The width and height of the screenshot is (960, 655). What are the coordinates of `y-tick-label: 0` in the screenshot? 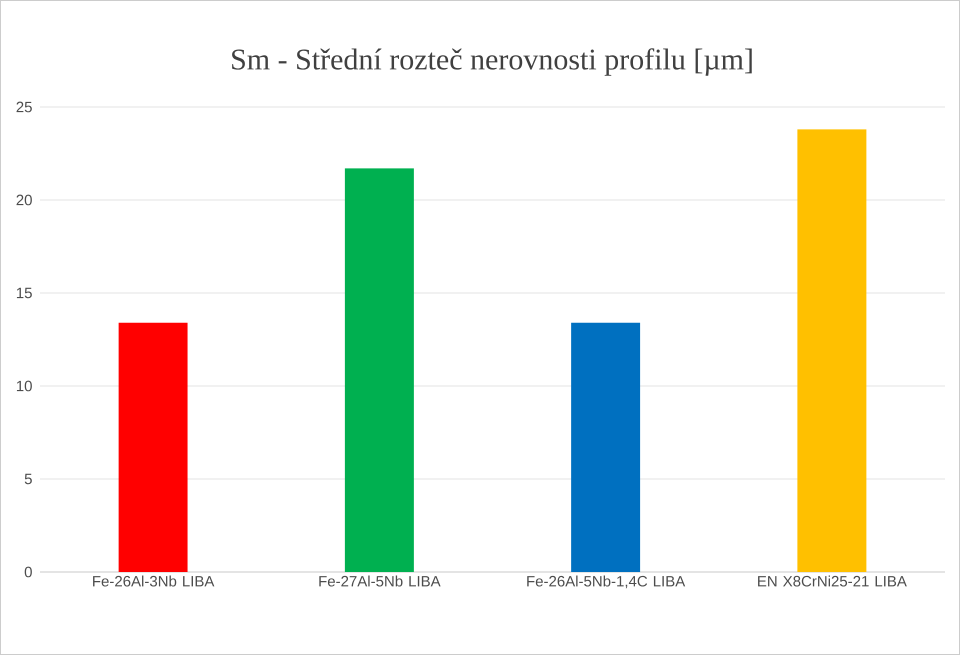 It's located at (28, 572).